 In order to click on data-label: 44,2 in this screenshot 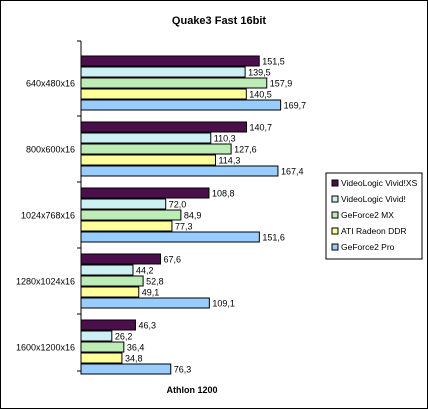, I will do `click(145, 271)`.